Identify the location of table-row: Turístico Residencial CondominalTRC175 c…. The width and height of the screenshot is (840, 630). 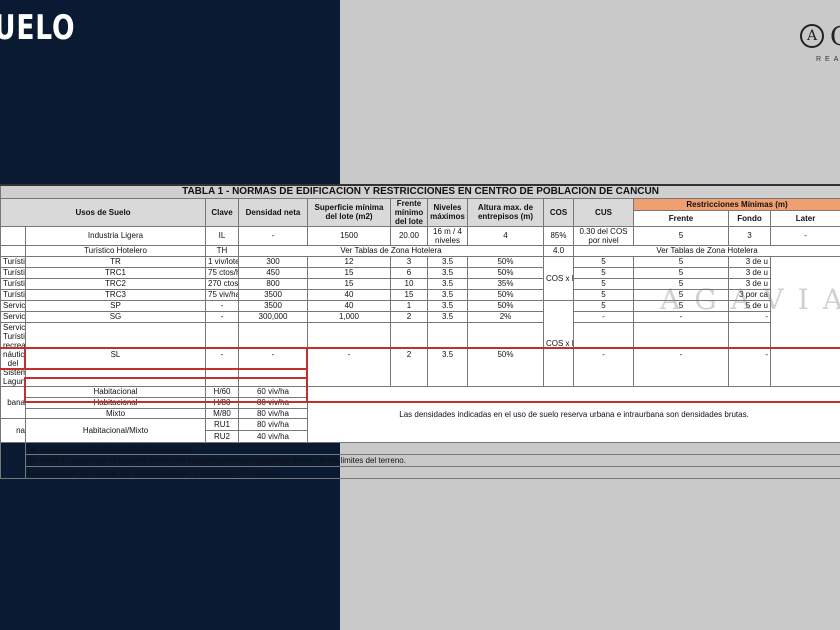
(420, 272).